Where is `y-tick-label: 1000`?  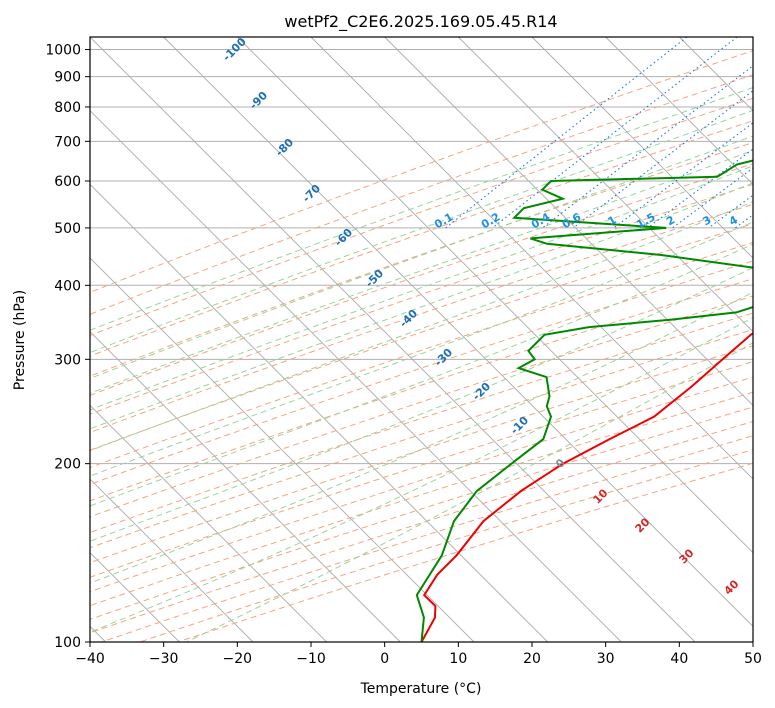 y-tick-label: 1000 is located at coordinates (63, 51).